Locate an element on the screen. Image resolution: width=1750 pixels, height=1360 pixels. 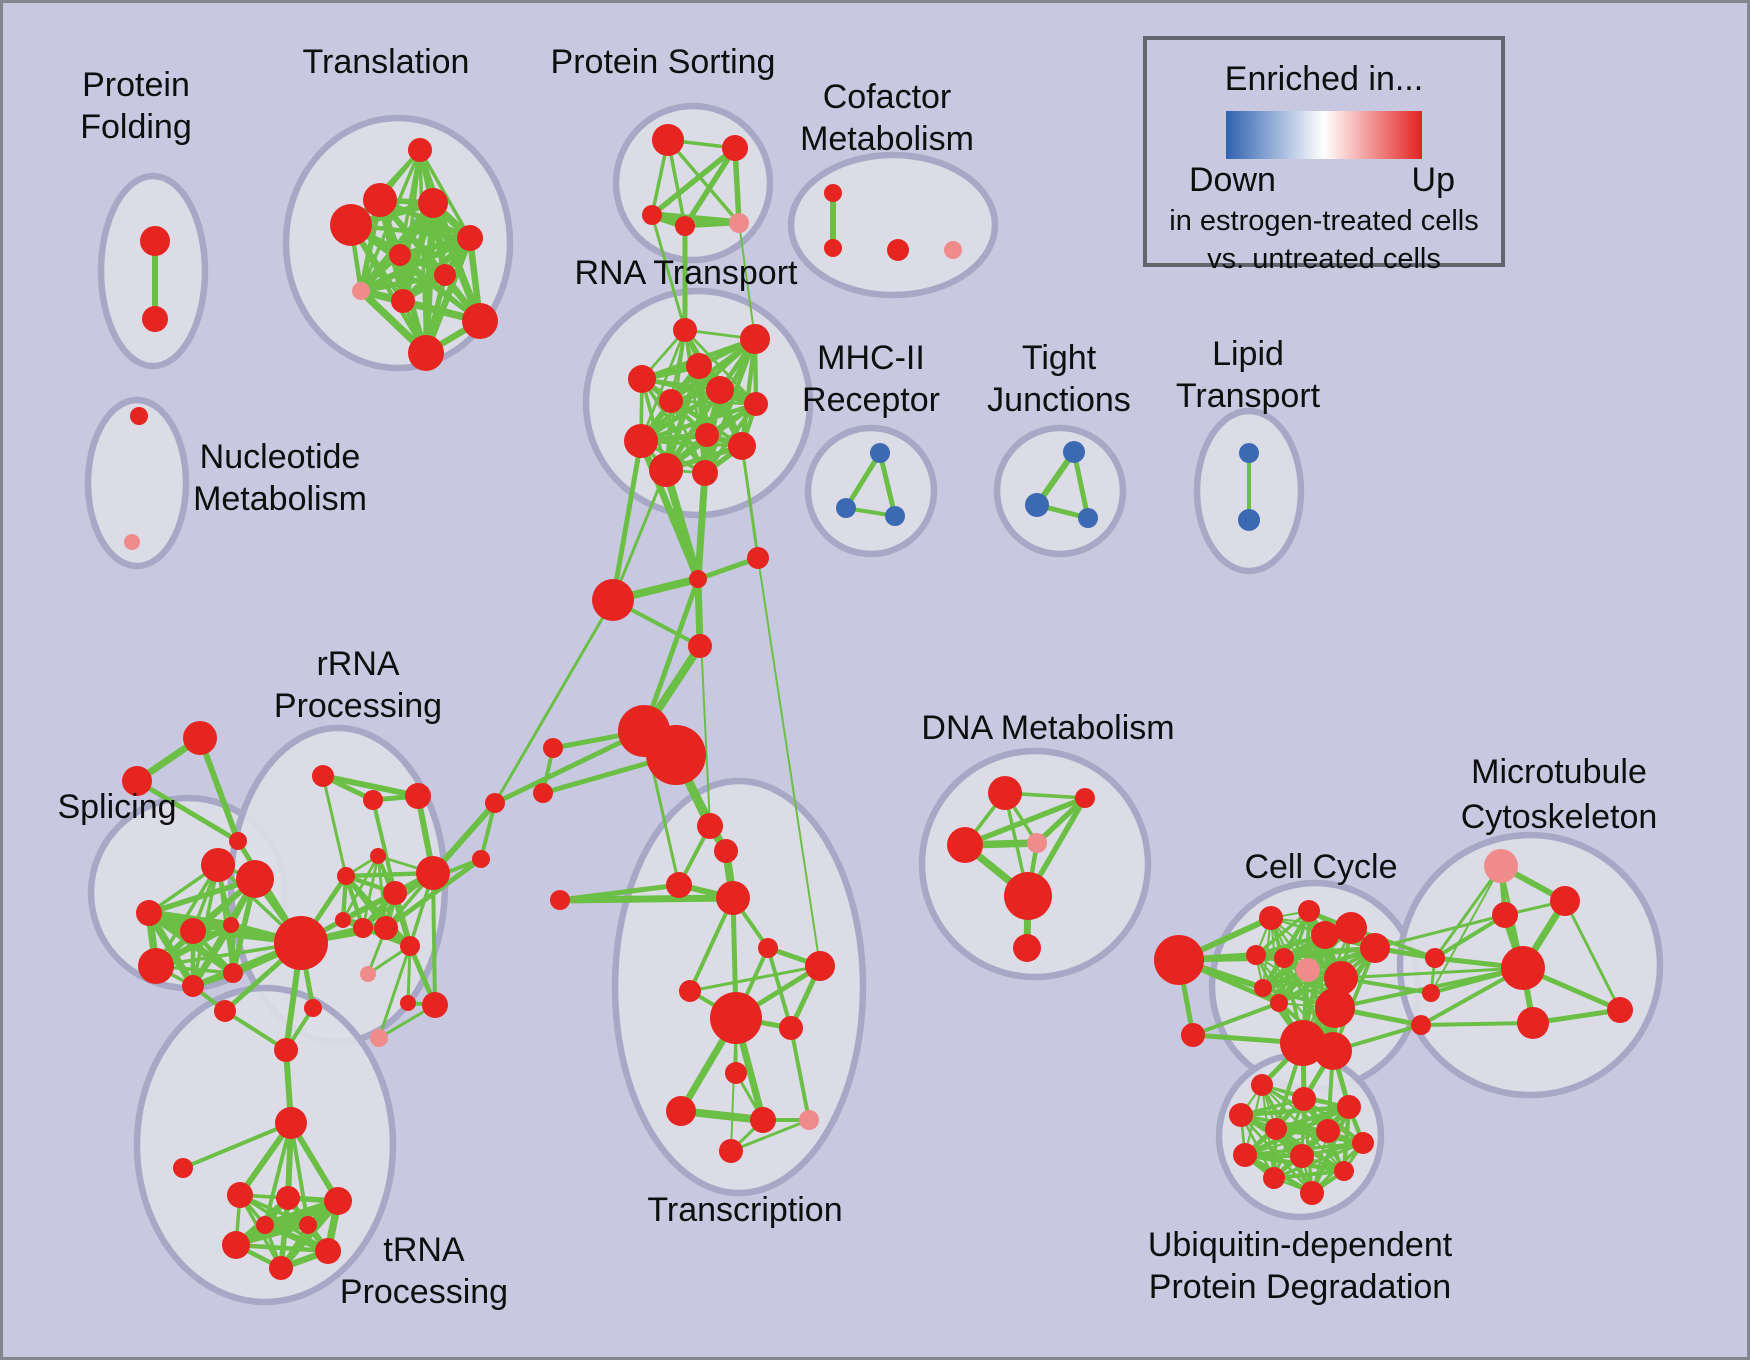
node-rt11 is located at coordinates (666, 470).